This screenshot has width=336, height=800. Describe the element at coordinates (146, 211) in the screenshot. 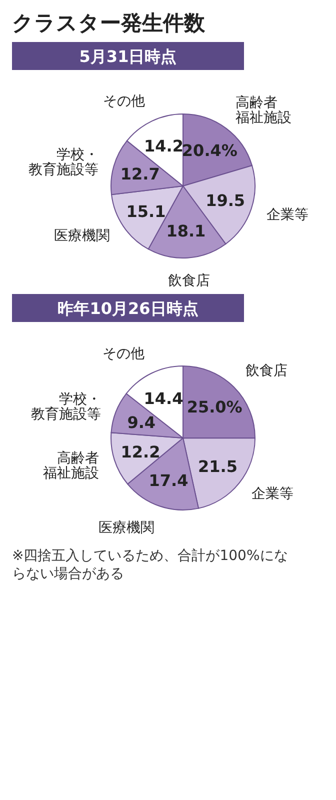

I see `data-label: 15.1` at that location.